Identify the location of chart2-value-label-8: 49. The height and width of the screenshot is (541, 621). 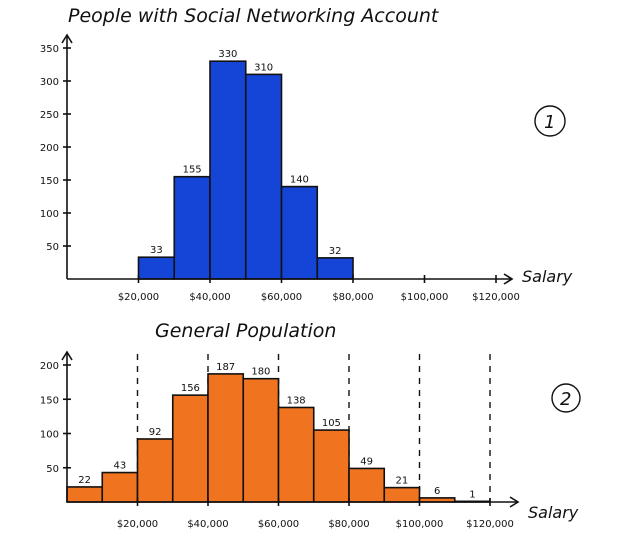
(366, 461).